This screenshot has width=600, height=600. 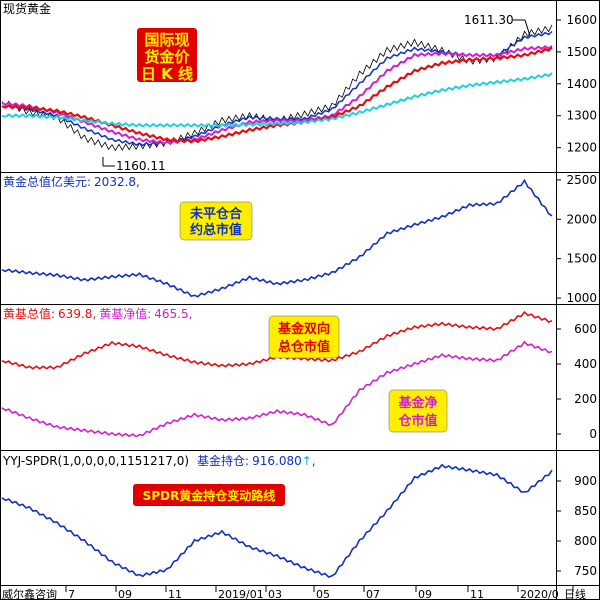 I want to click on panel3-box-net-line2: 仓市值, so click(x=417, y=421).